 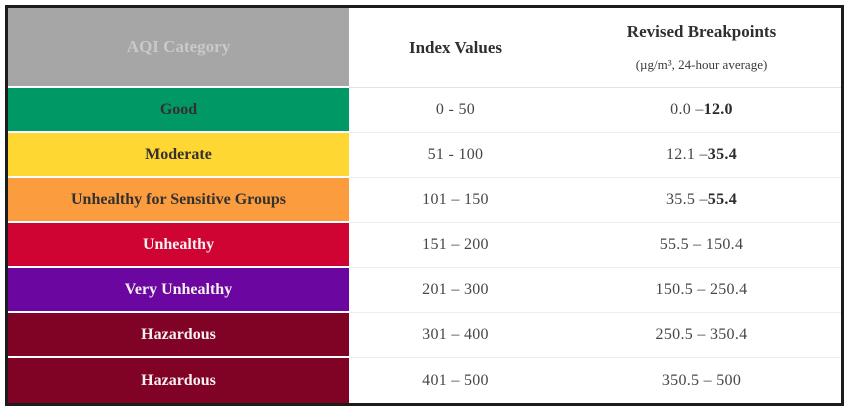 I want to click on breakpoint-cell: 250.5 – 350.4, so click(x=701, y=335).